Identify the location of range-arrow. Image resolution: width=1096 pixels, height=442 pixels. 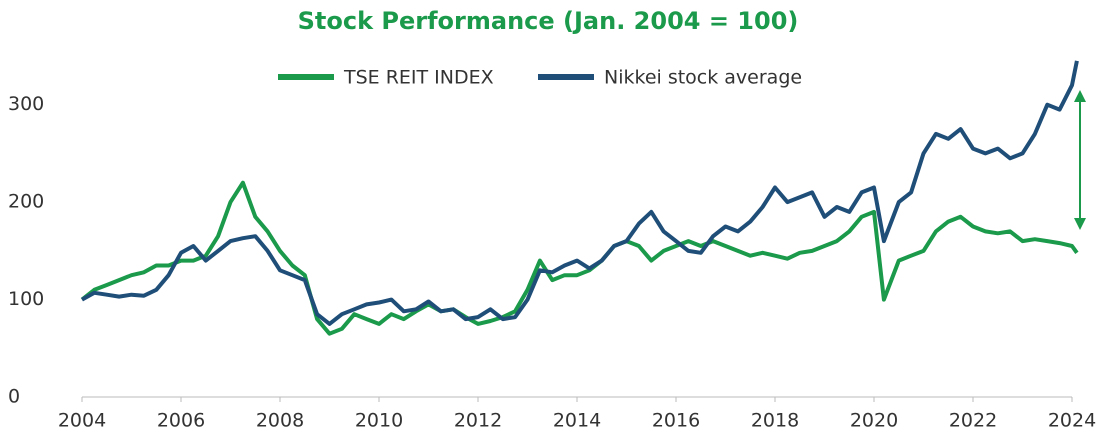
(1080, 160).